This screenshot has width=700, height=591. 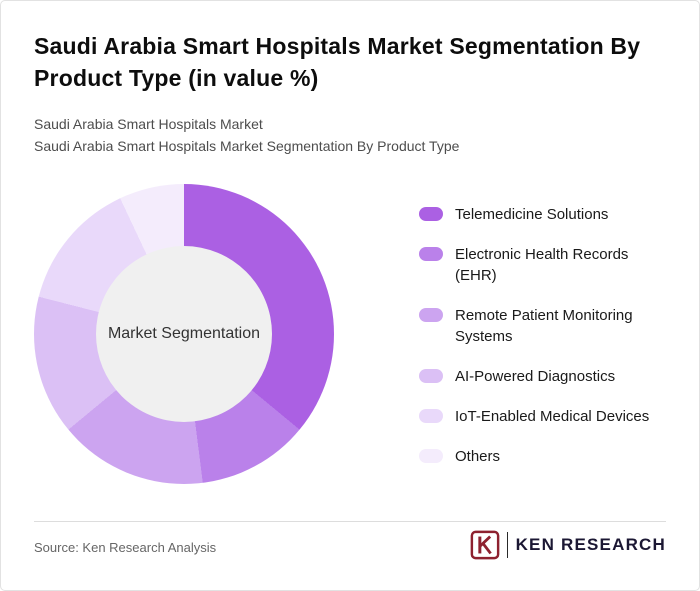 I want to click on logo-separator, so click(x=507, y=545).